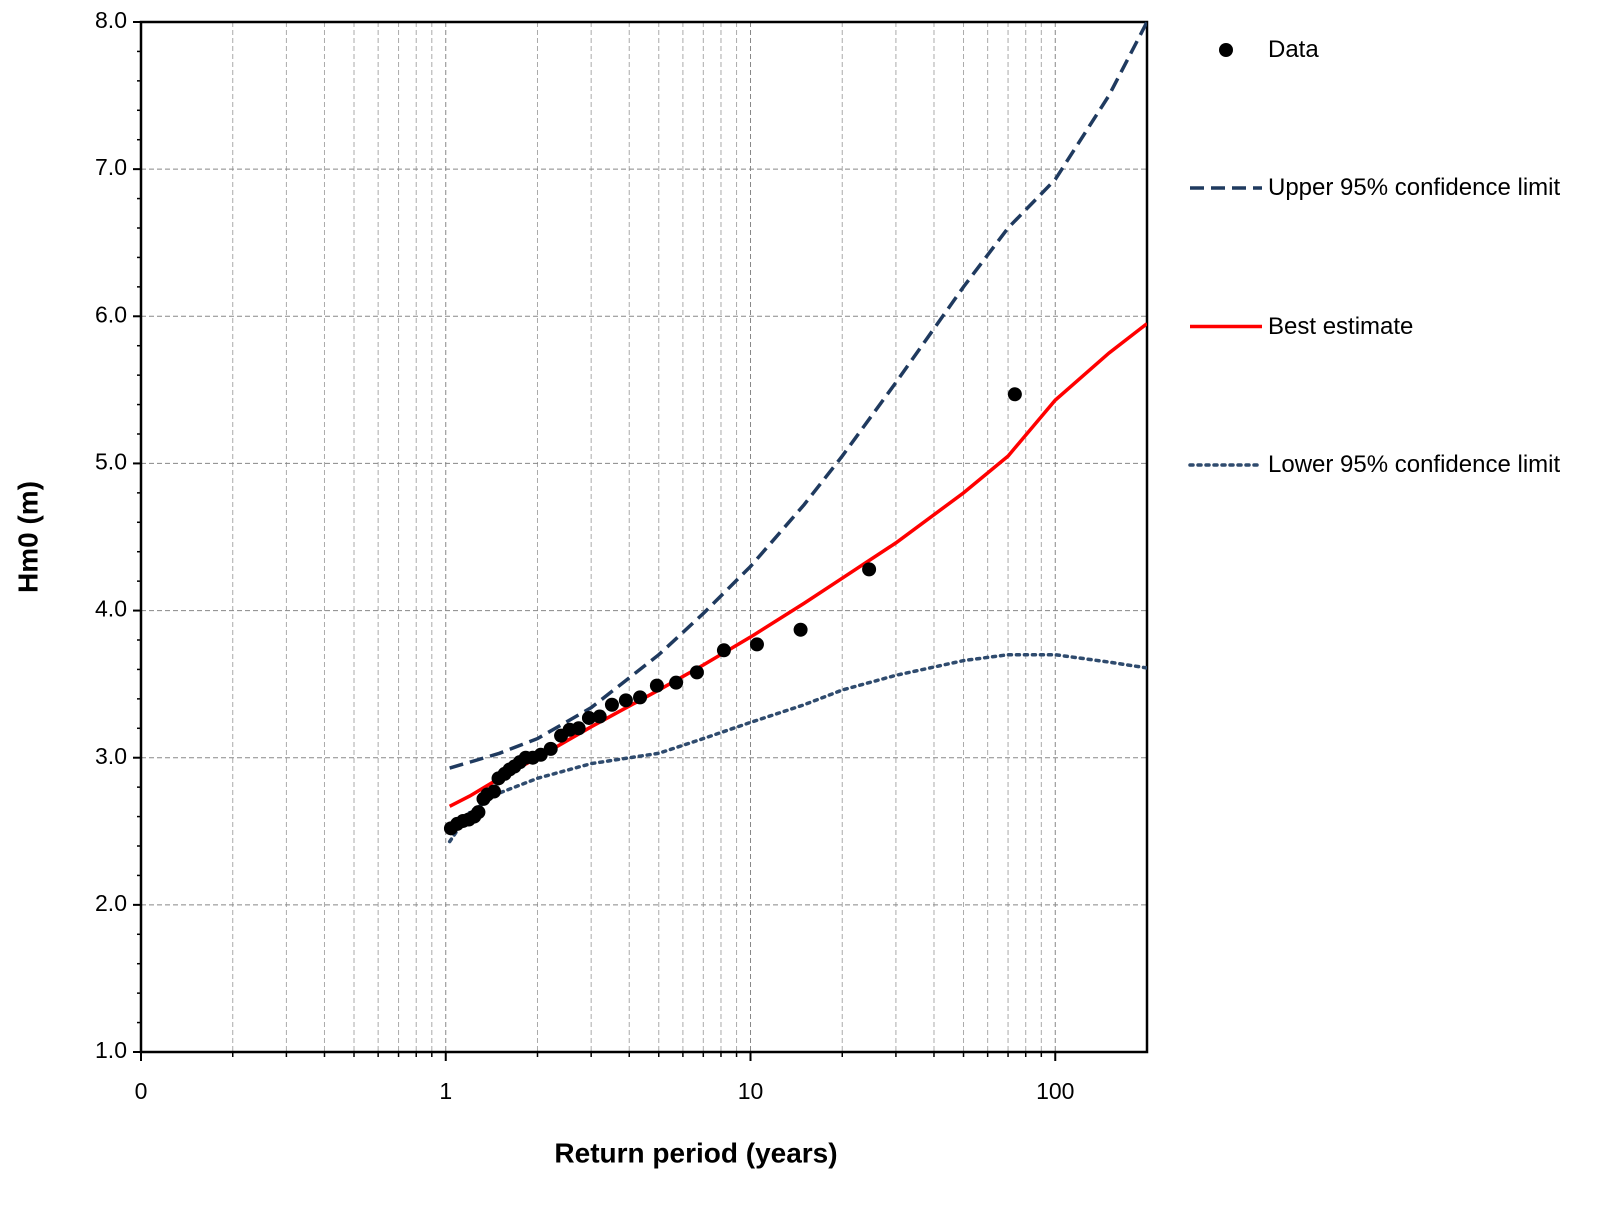 The width and height of the screenshot is (1600, 1208). I want to click on y-tick-label: 6.0, so click(111, 314).